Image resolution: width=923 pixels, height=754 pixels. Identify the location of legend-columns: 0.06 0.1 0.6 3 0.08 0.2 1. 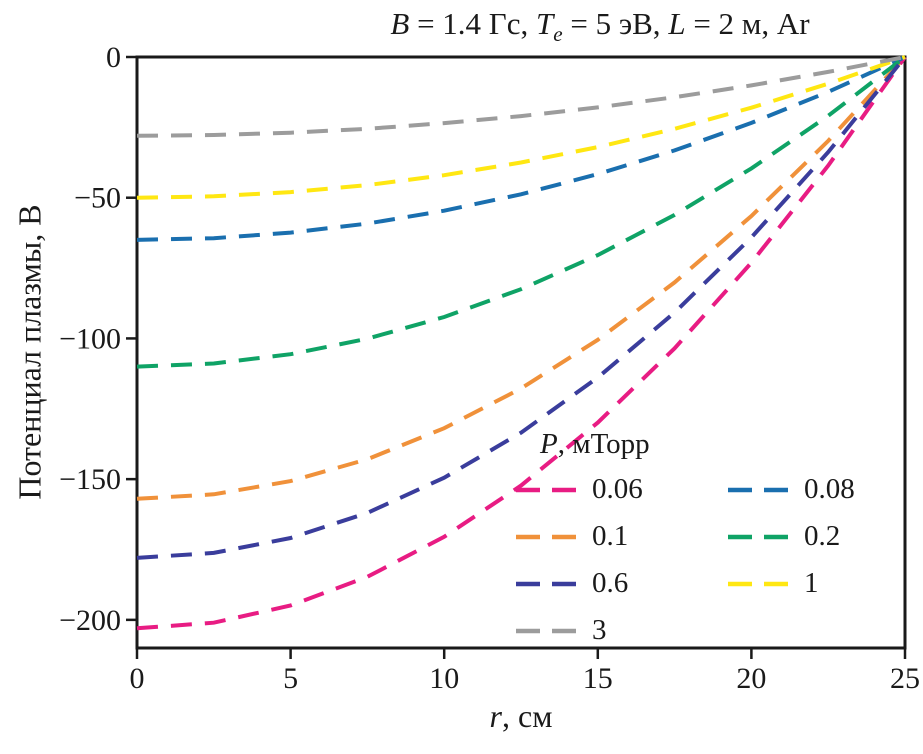
(685, 560).